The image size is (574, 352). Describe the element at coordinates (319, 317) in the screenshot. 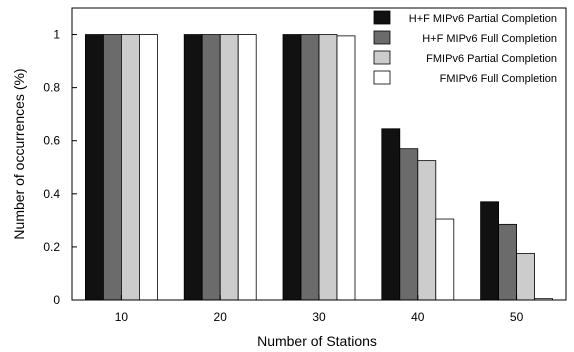

I see `x-tick-label: 30` at that location.